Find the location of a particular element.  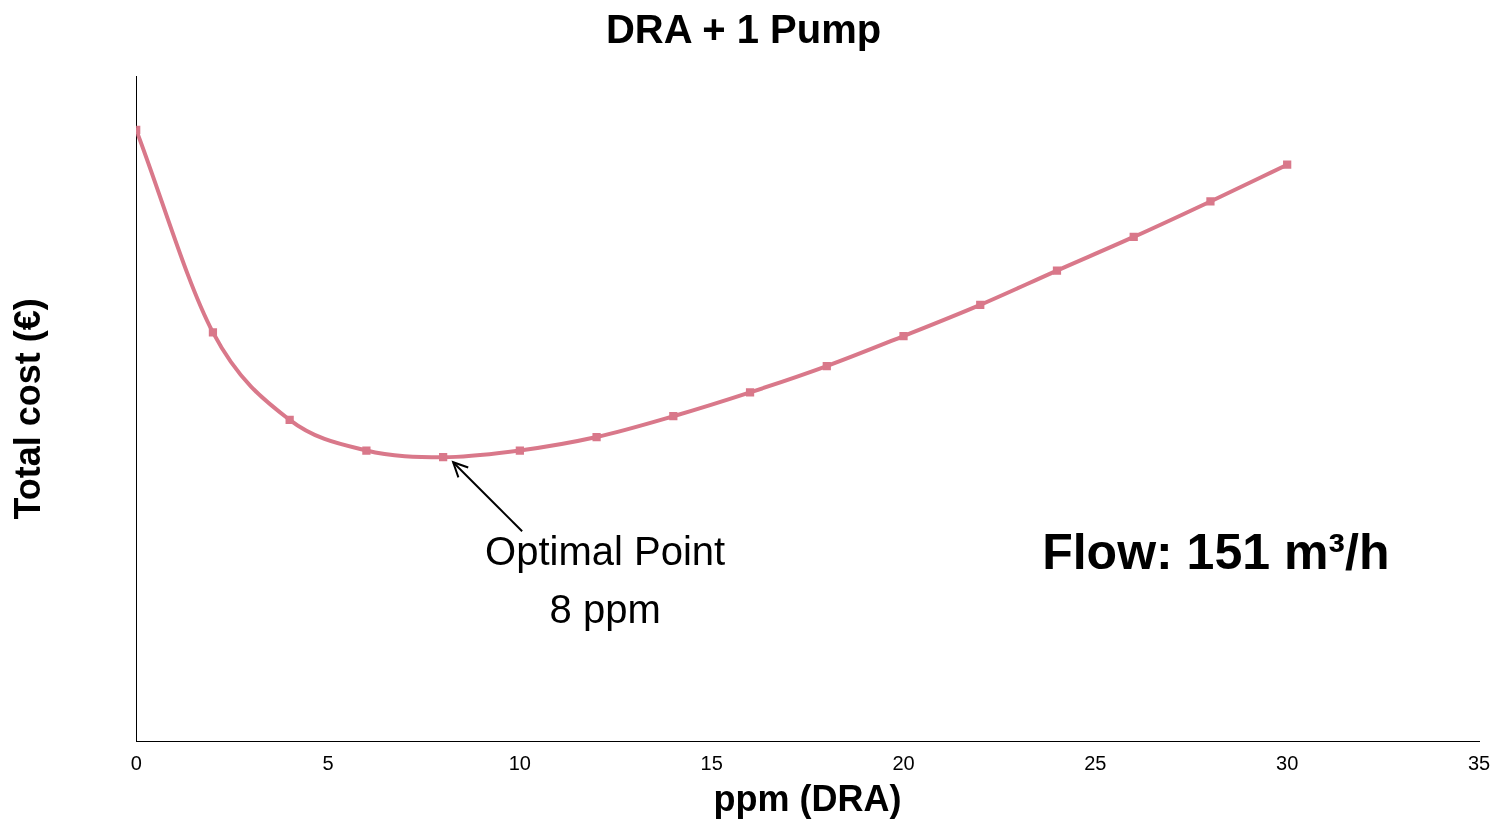

chart-title: DRA + 1 Pump is located at coordinates (743, 29).